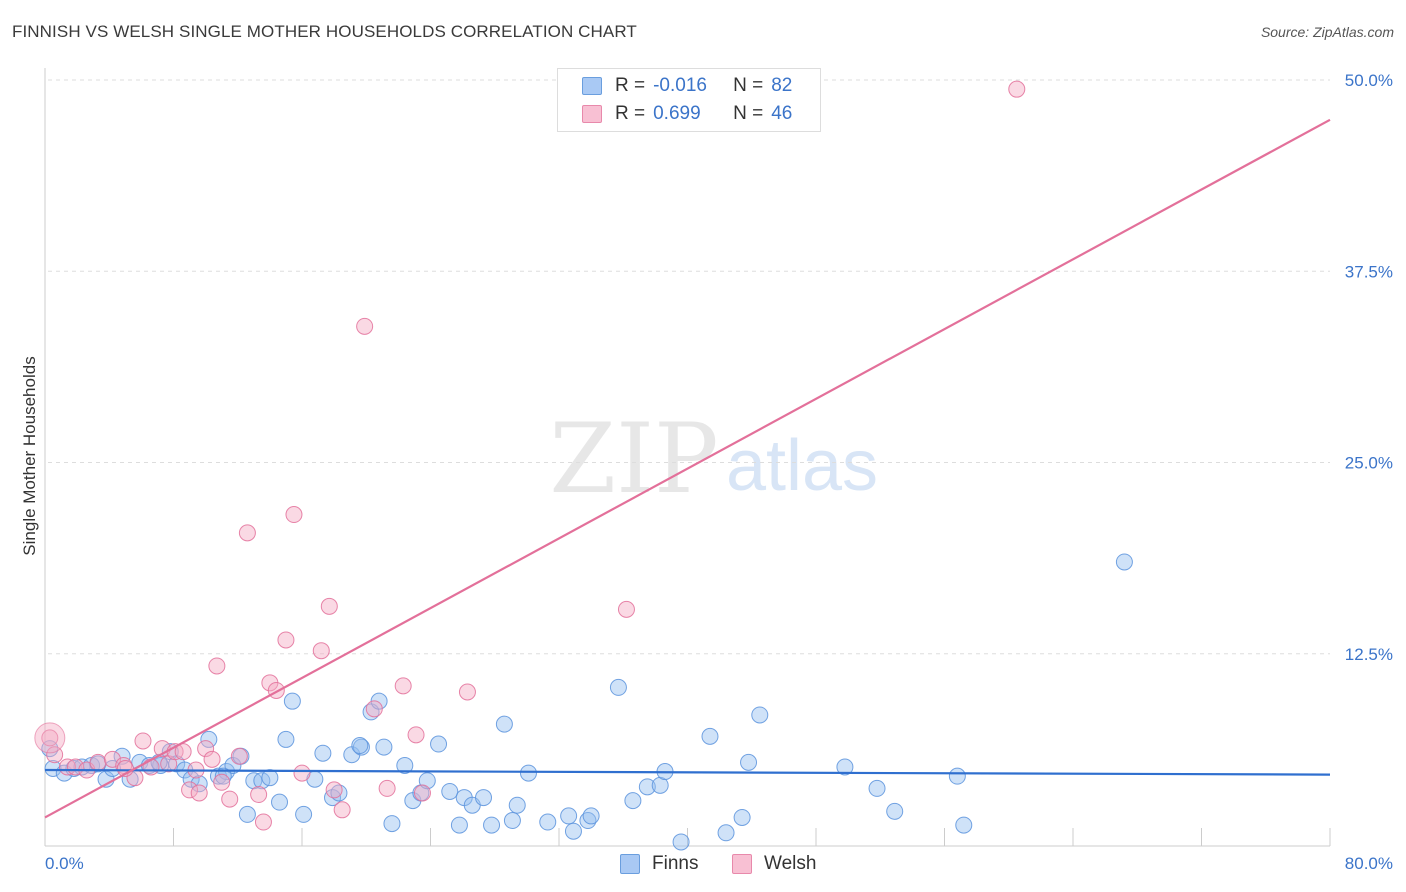 The height and width of the screenshot is (892, 1406). What do you see at coordinates (1369, 863) in the screenshot?
I see `x-tick-label-max: 80.0%` at bounding box center [1369, 863].